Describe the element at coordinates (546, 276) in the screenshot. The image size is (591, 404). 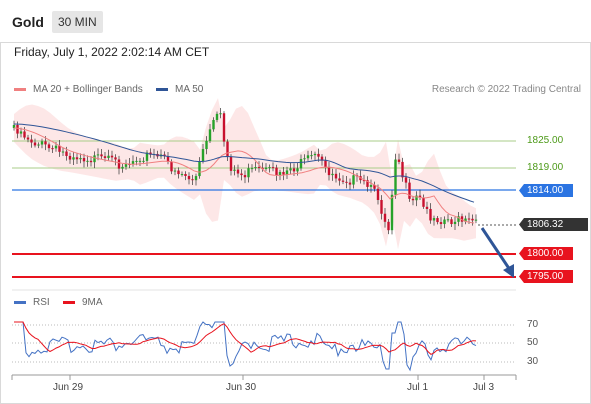
I see `level-label-1795: 1795.00` at that location.